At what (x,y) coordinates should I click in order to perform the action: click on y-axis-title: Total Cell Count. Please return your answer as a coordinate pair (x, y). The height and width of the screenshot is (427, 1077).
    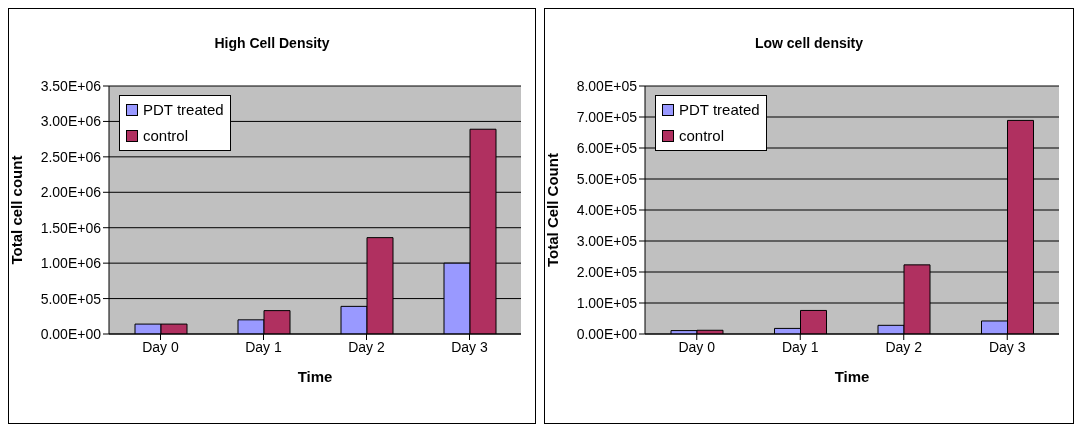
    Looking at the image, I should click on (553, 210).